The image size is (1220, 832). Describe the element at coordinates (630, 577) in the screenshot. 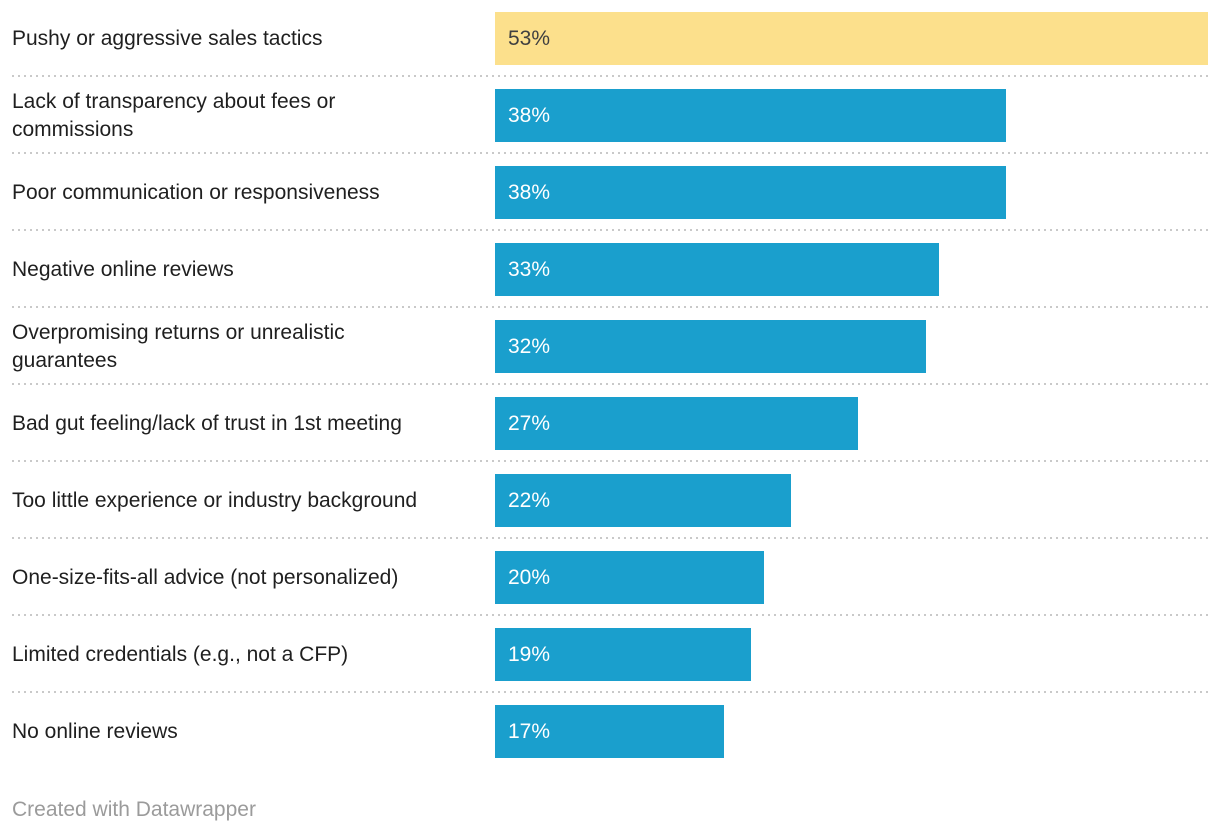

I see `bar: 20%` at that location.